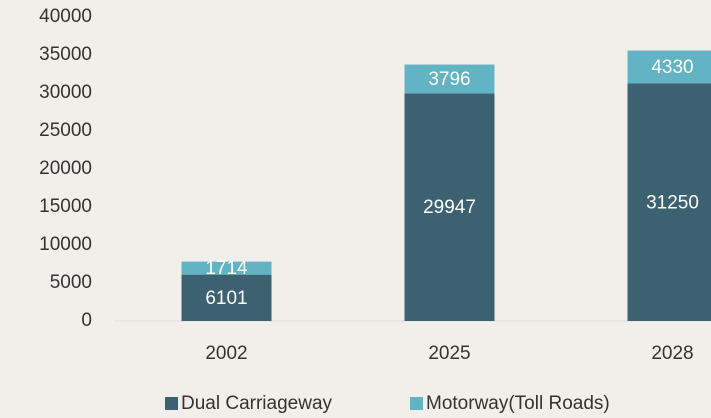 Image resolution: width=711 pixels, height=418 pixels. I want to click on value-label: 3796, so click(449, 79).